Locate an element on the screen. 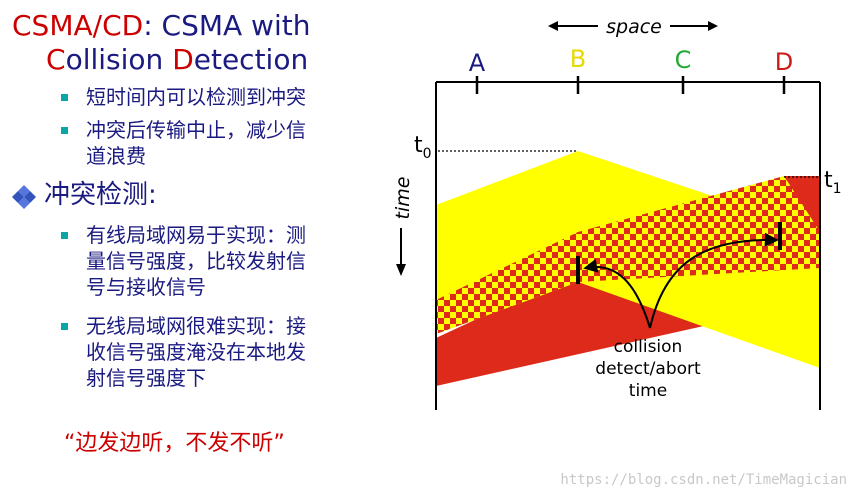  title-etection: etection is located at coordinates (251, 59).